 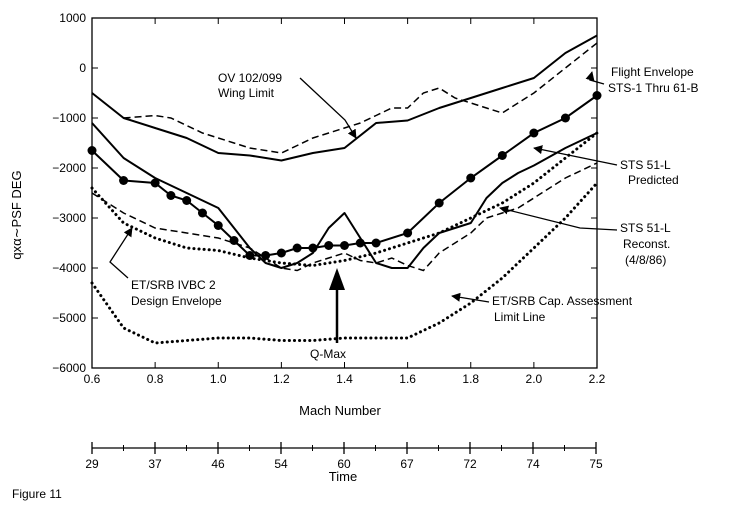 What do you see at coordinates (173, 285) in the screenshot?
I see `annotation-ivbc-1: ET/SRB IVBC 2` at bounding box center [173, 285].